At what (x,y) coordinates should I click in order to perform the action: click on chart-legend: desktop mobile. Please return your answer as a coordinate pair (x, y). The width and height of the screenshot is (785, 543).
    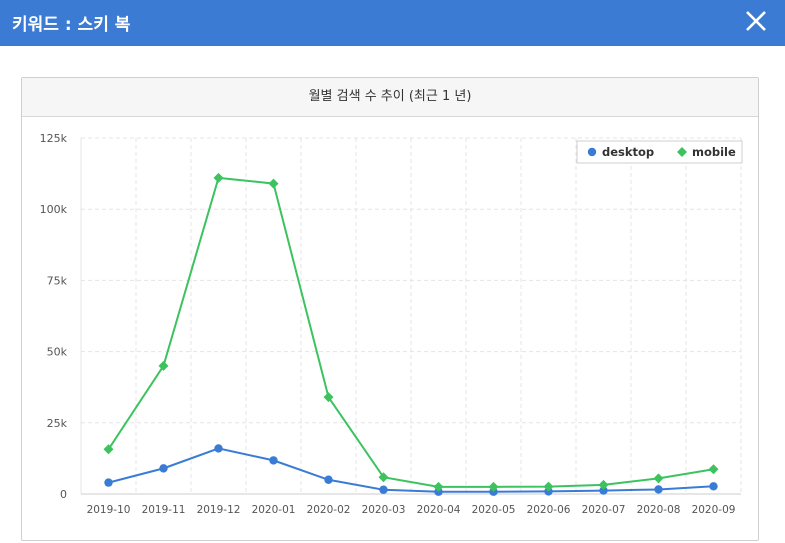
    Looking at the image, I should click on (659, 152).